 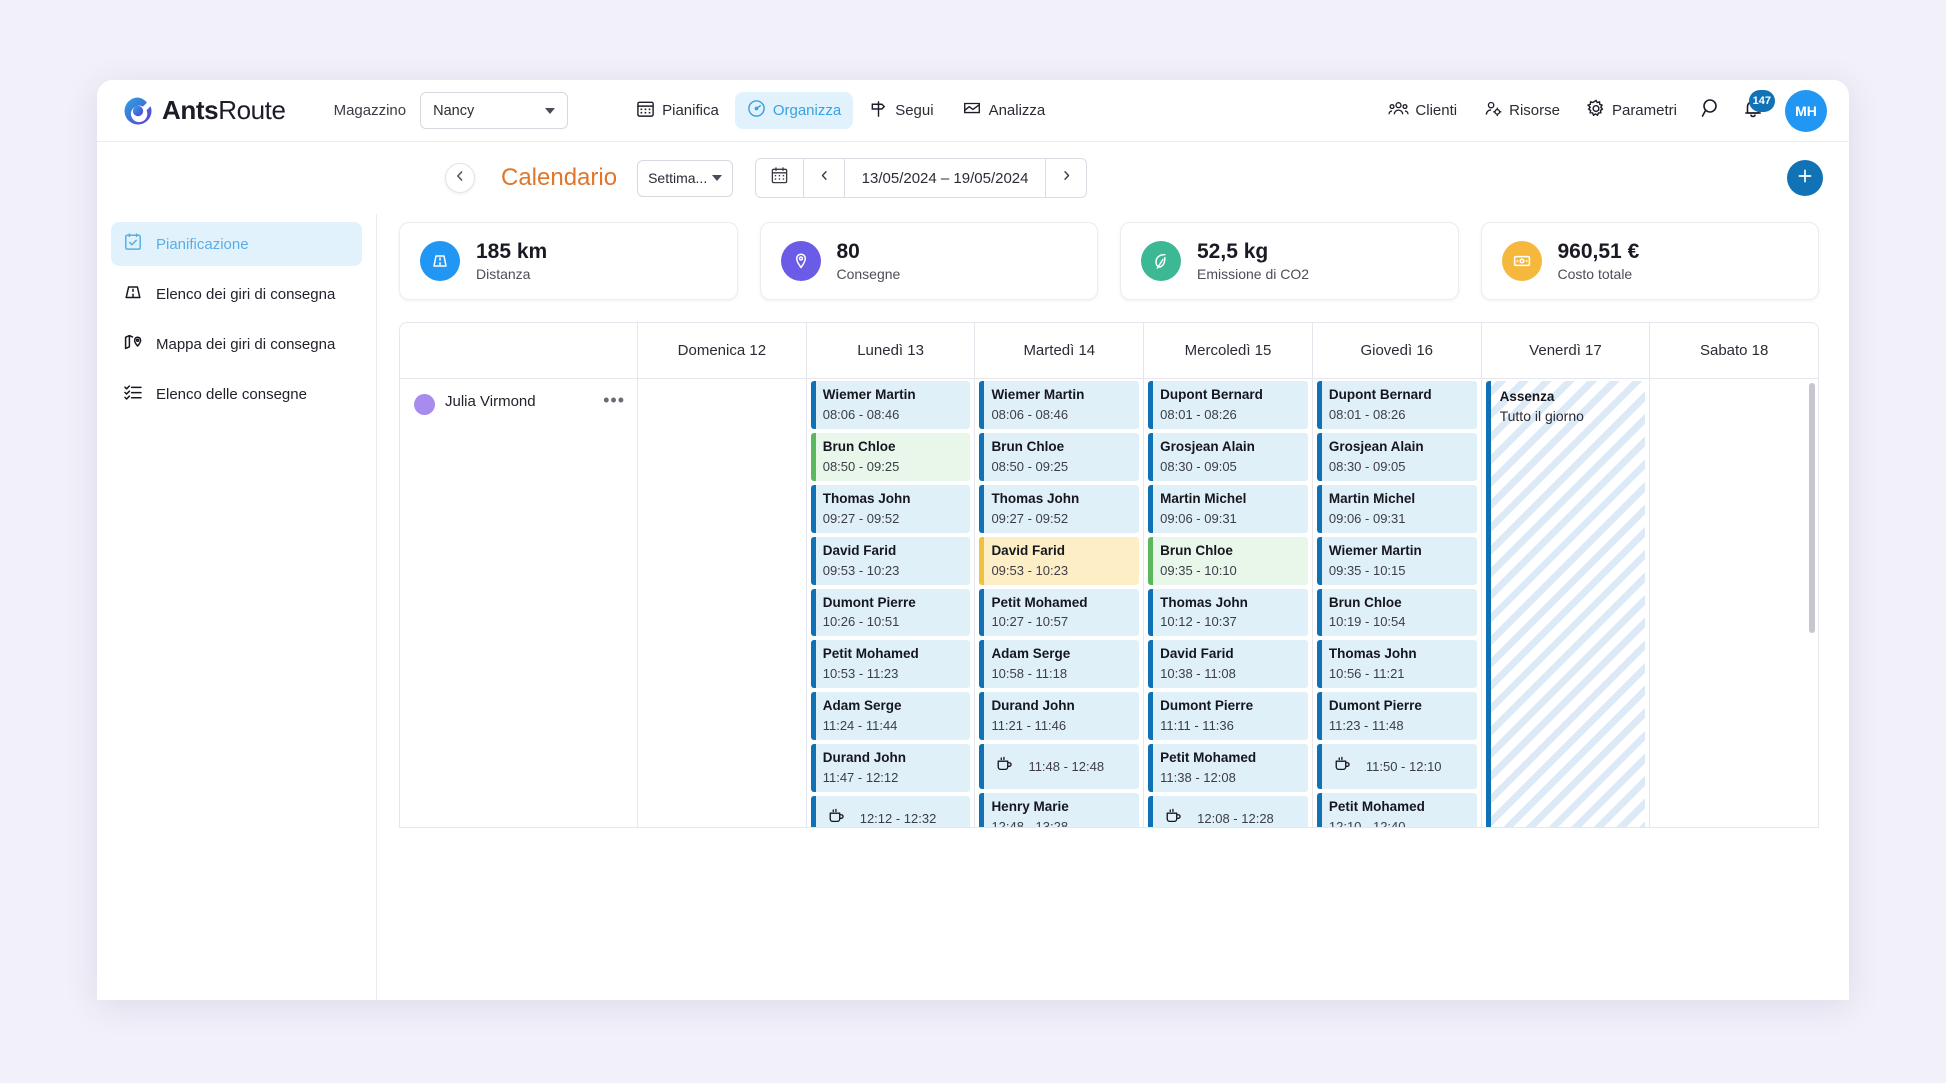 I want to click on calendar-event: Durand John 11:21 - 11:46, so click(x=1059, y=716).